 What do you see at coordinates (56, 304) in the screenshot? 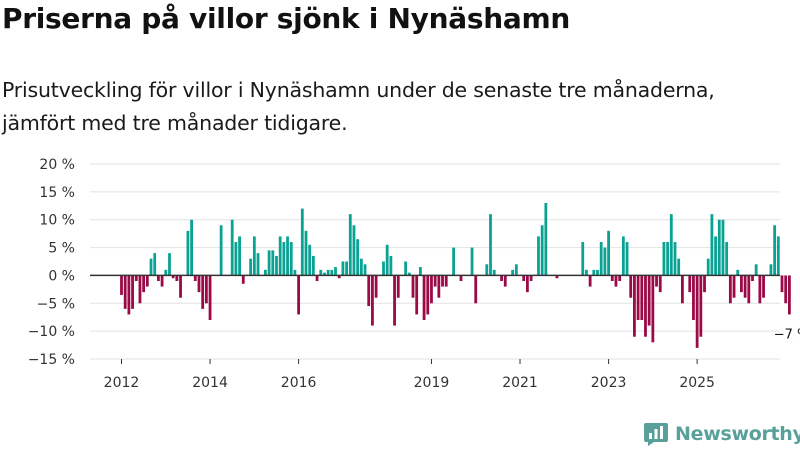
I see `y-tick-label: −5 %` at bounding box center [56, 304].